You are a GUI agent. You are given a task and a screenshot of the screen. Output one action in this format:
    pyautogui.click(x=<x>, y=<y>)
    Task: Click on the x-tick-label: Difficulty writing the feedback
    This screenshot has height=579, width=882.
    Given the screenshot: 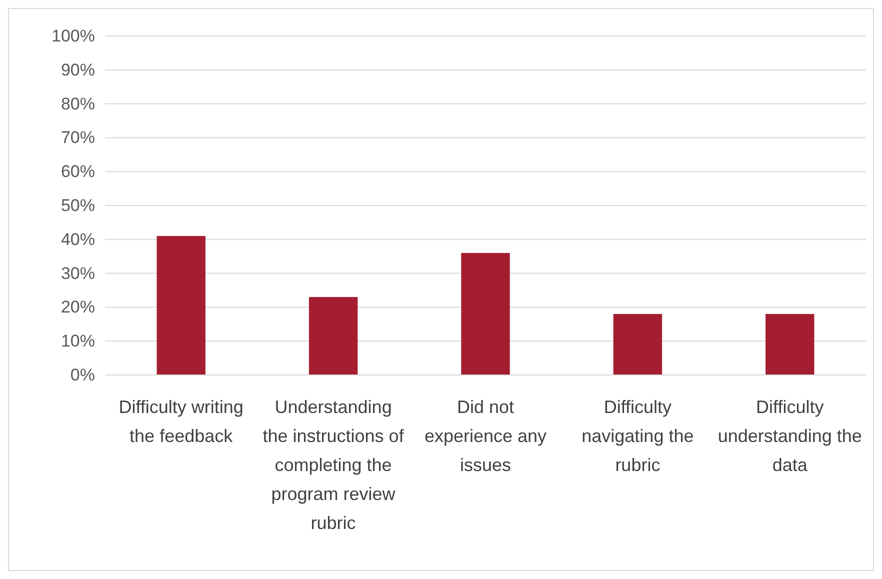 What is the action you would take?
    pyautogui.click(x=181, y=421)
    